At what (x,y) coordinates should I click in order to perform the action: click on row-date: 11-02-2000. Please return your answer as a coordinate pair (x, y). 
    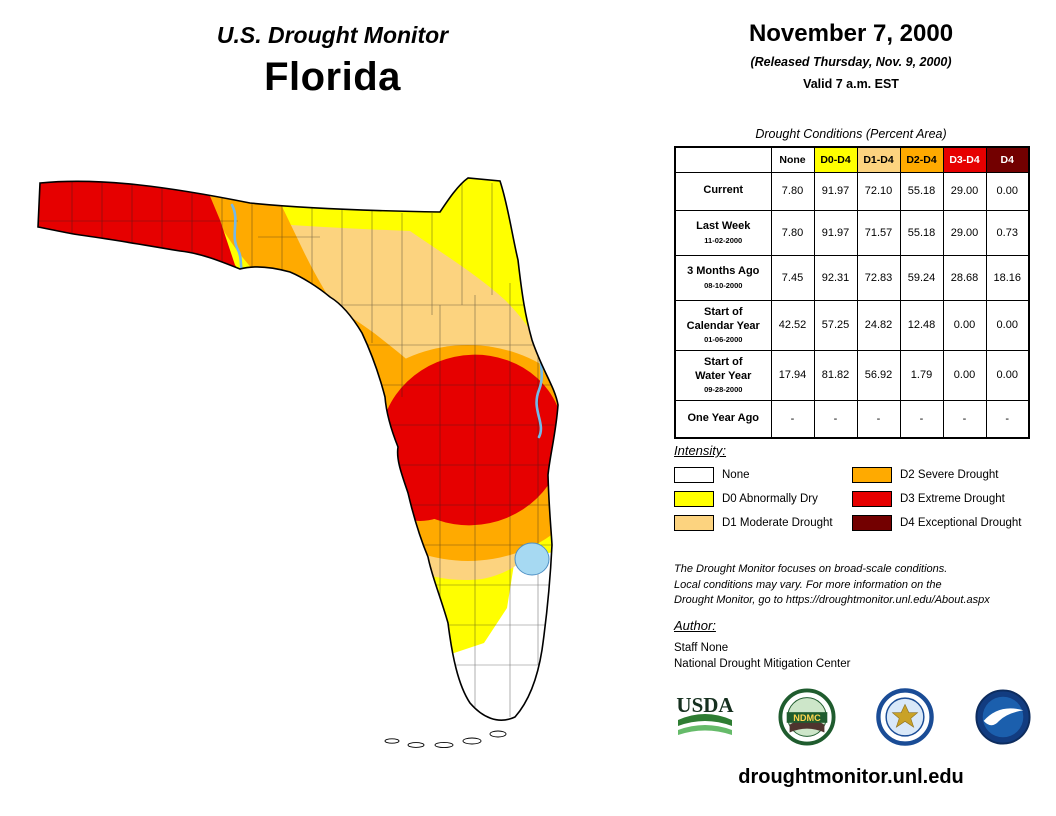
    Looking at the image, I should click on (723, 240).